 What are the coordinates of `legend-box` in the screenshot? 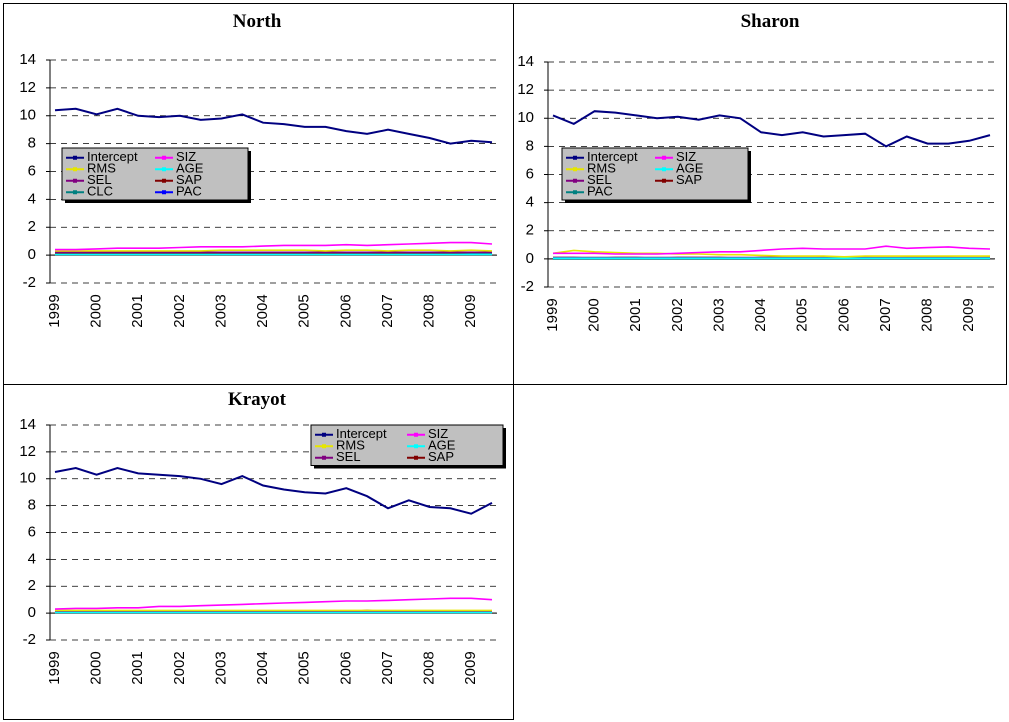 It's located at (655, 174).